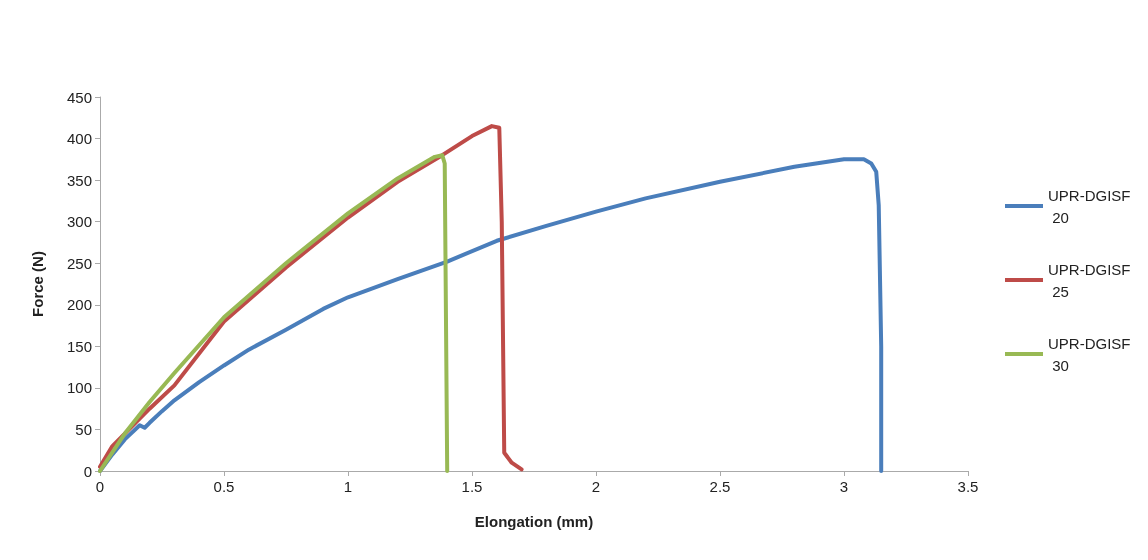 Image resolution: width=1148 pixels, height=560 pixels. What do you see at coordinates (79, 97) in the screenshot?
I see `y-tick-label: 450` at bounding box center [79, 97].